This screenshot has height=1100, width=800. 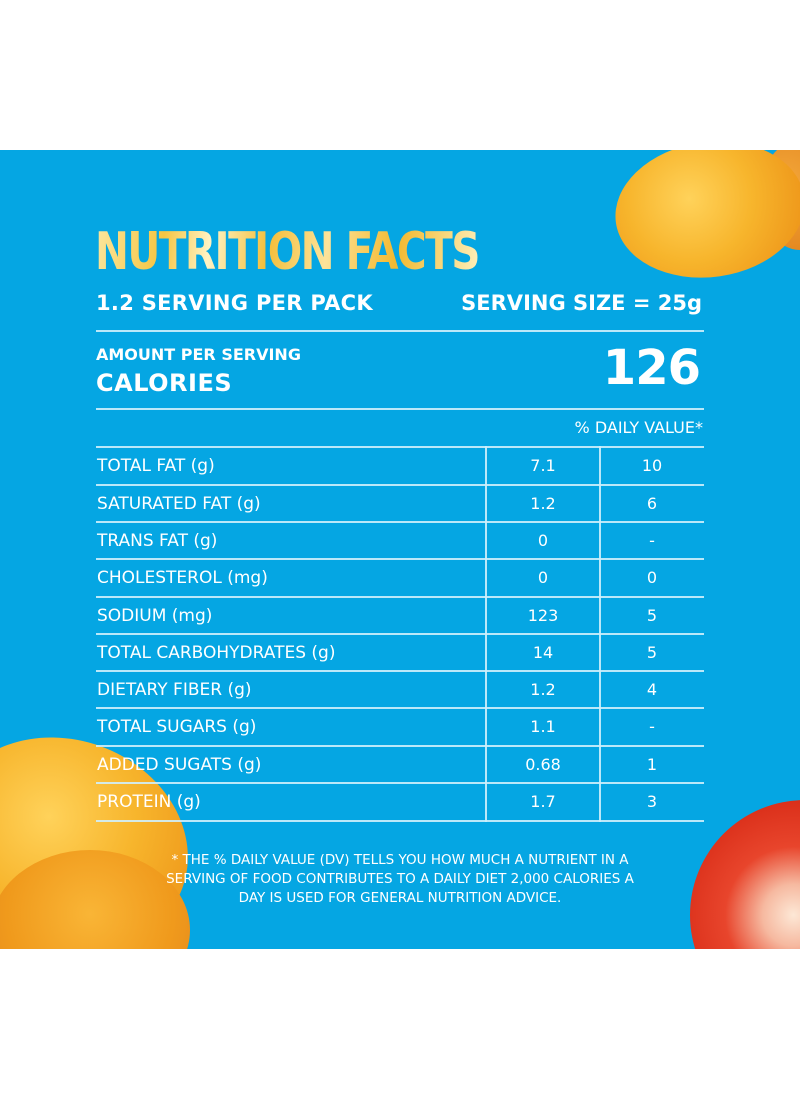 I want to click on nutrient-name: SODIUM (mg), so click(x=155, y=616).